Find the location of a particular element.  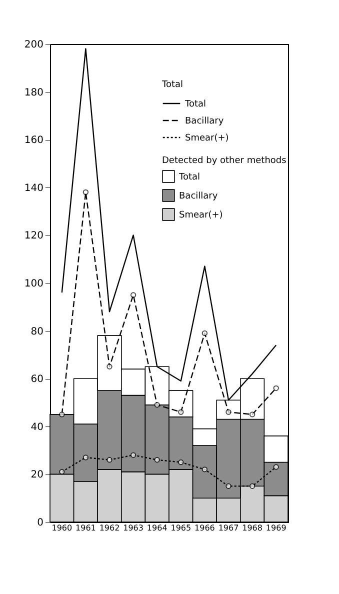

x-tick-label: 1960 is located at coordinates (62, 528).